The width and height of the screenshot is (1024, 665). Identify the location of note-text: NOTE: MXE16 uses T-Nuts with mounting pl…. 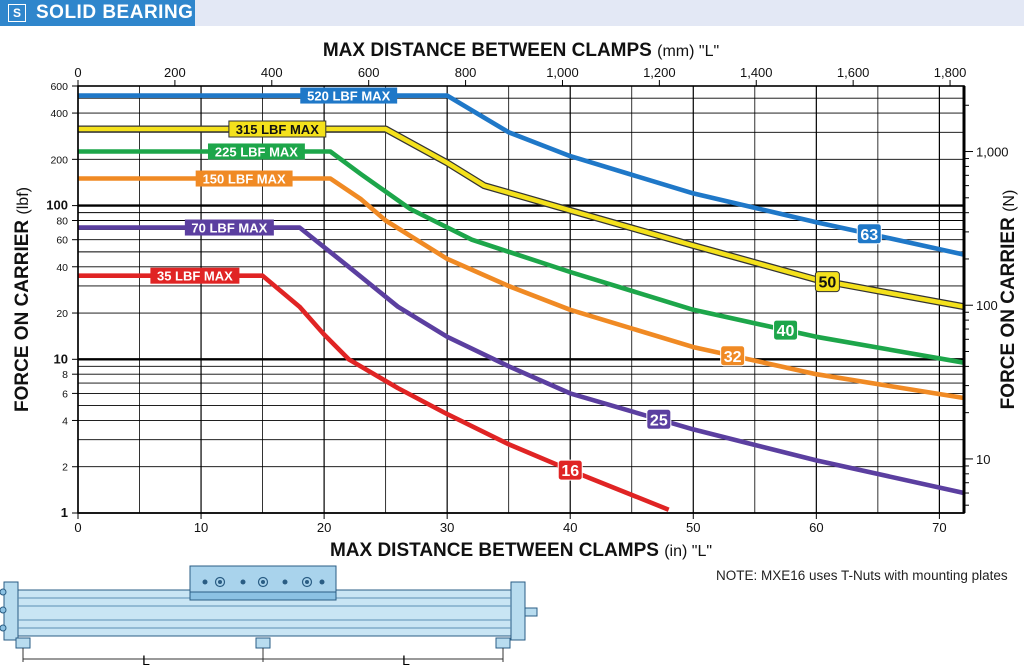
(862, 575).